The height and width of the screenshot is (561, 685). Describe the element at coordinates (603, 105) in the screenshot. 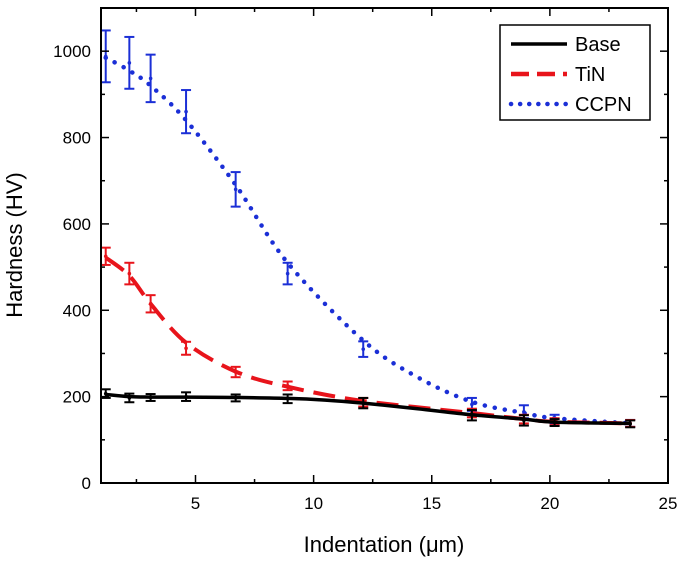

I see `legend-label-ccpn: CCPN` at that location.